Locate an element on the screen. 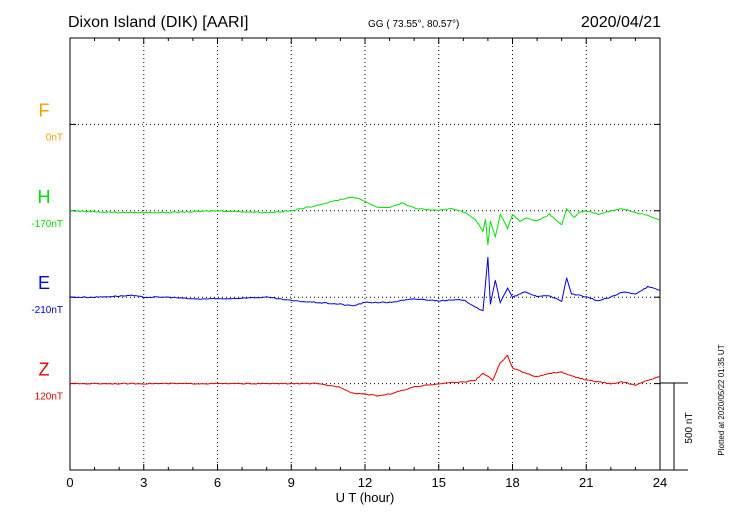 The height and width of the screenshot is (520, 730). coordinates-label: GG ( 73.55°, 80.57°) is located at coordinates (413, 24).